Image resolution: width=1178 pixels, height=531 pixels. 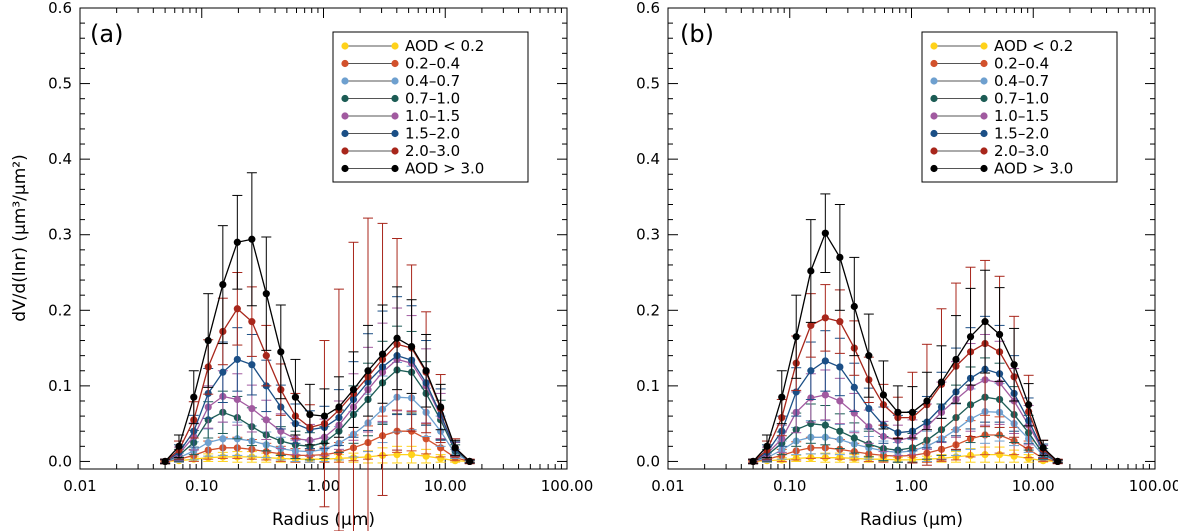 I want to click on legend-label: 2.0–3.0, so click(x=432, y=151).